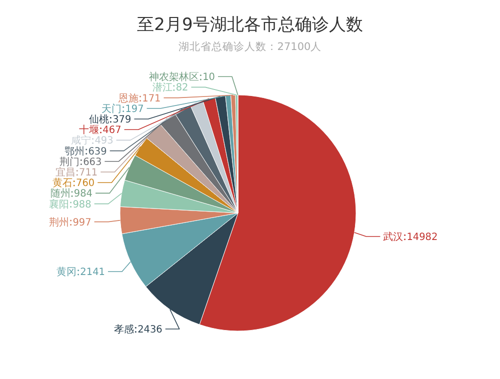 The image size is (500, 379). I want to click on data-label: 2141, so click(93, 272).